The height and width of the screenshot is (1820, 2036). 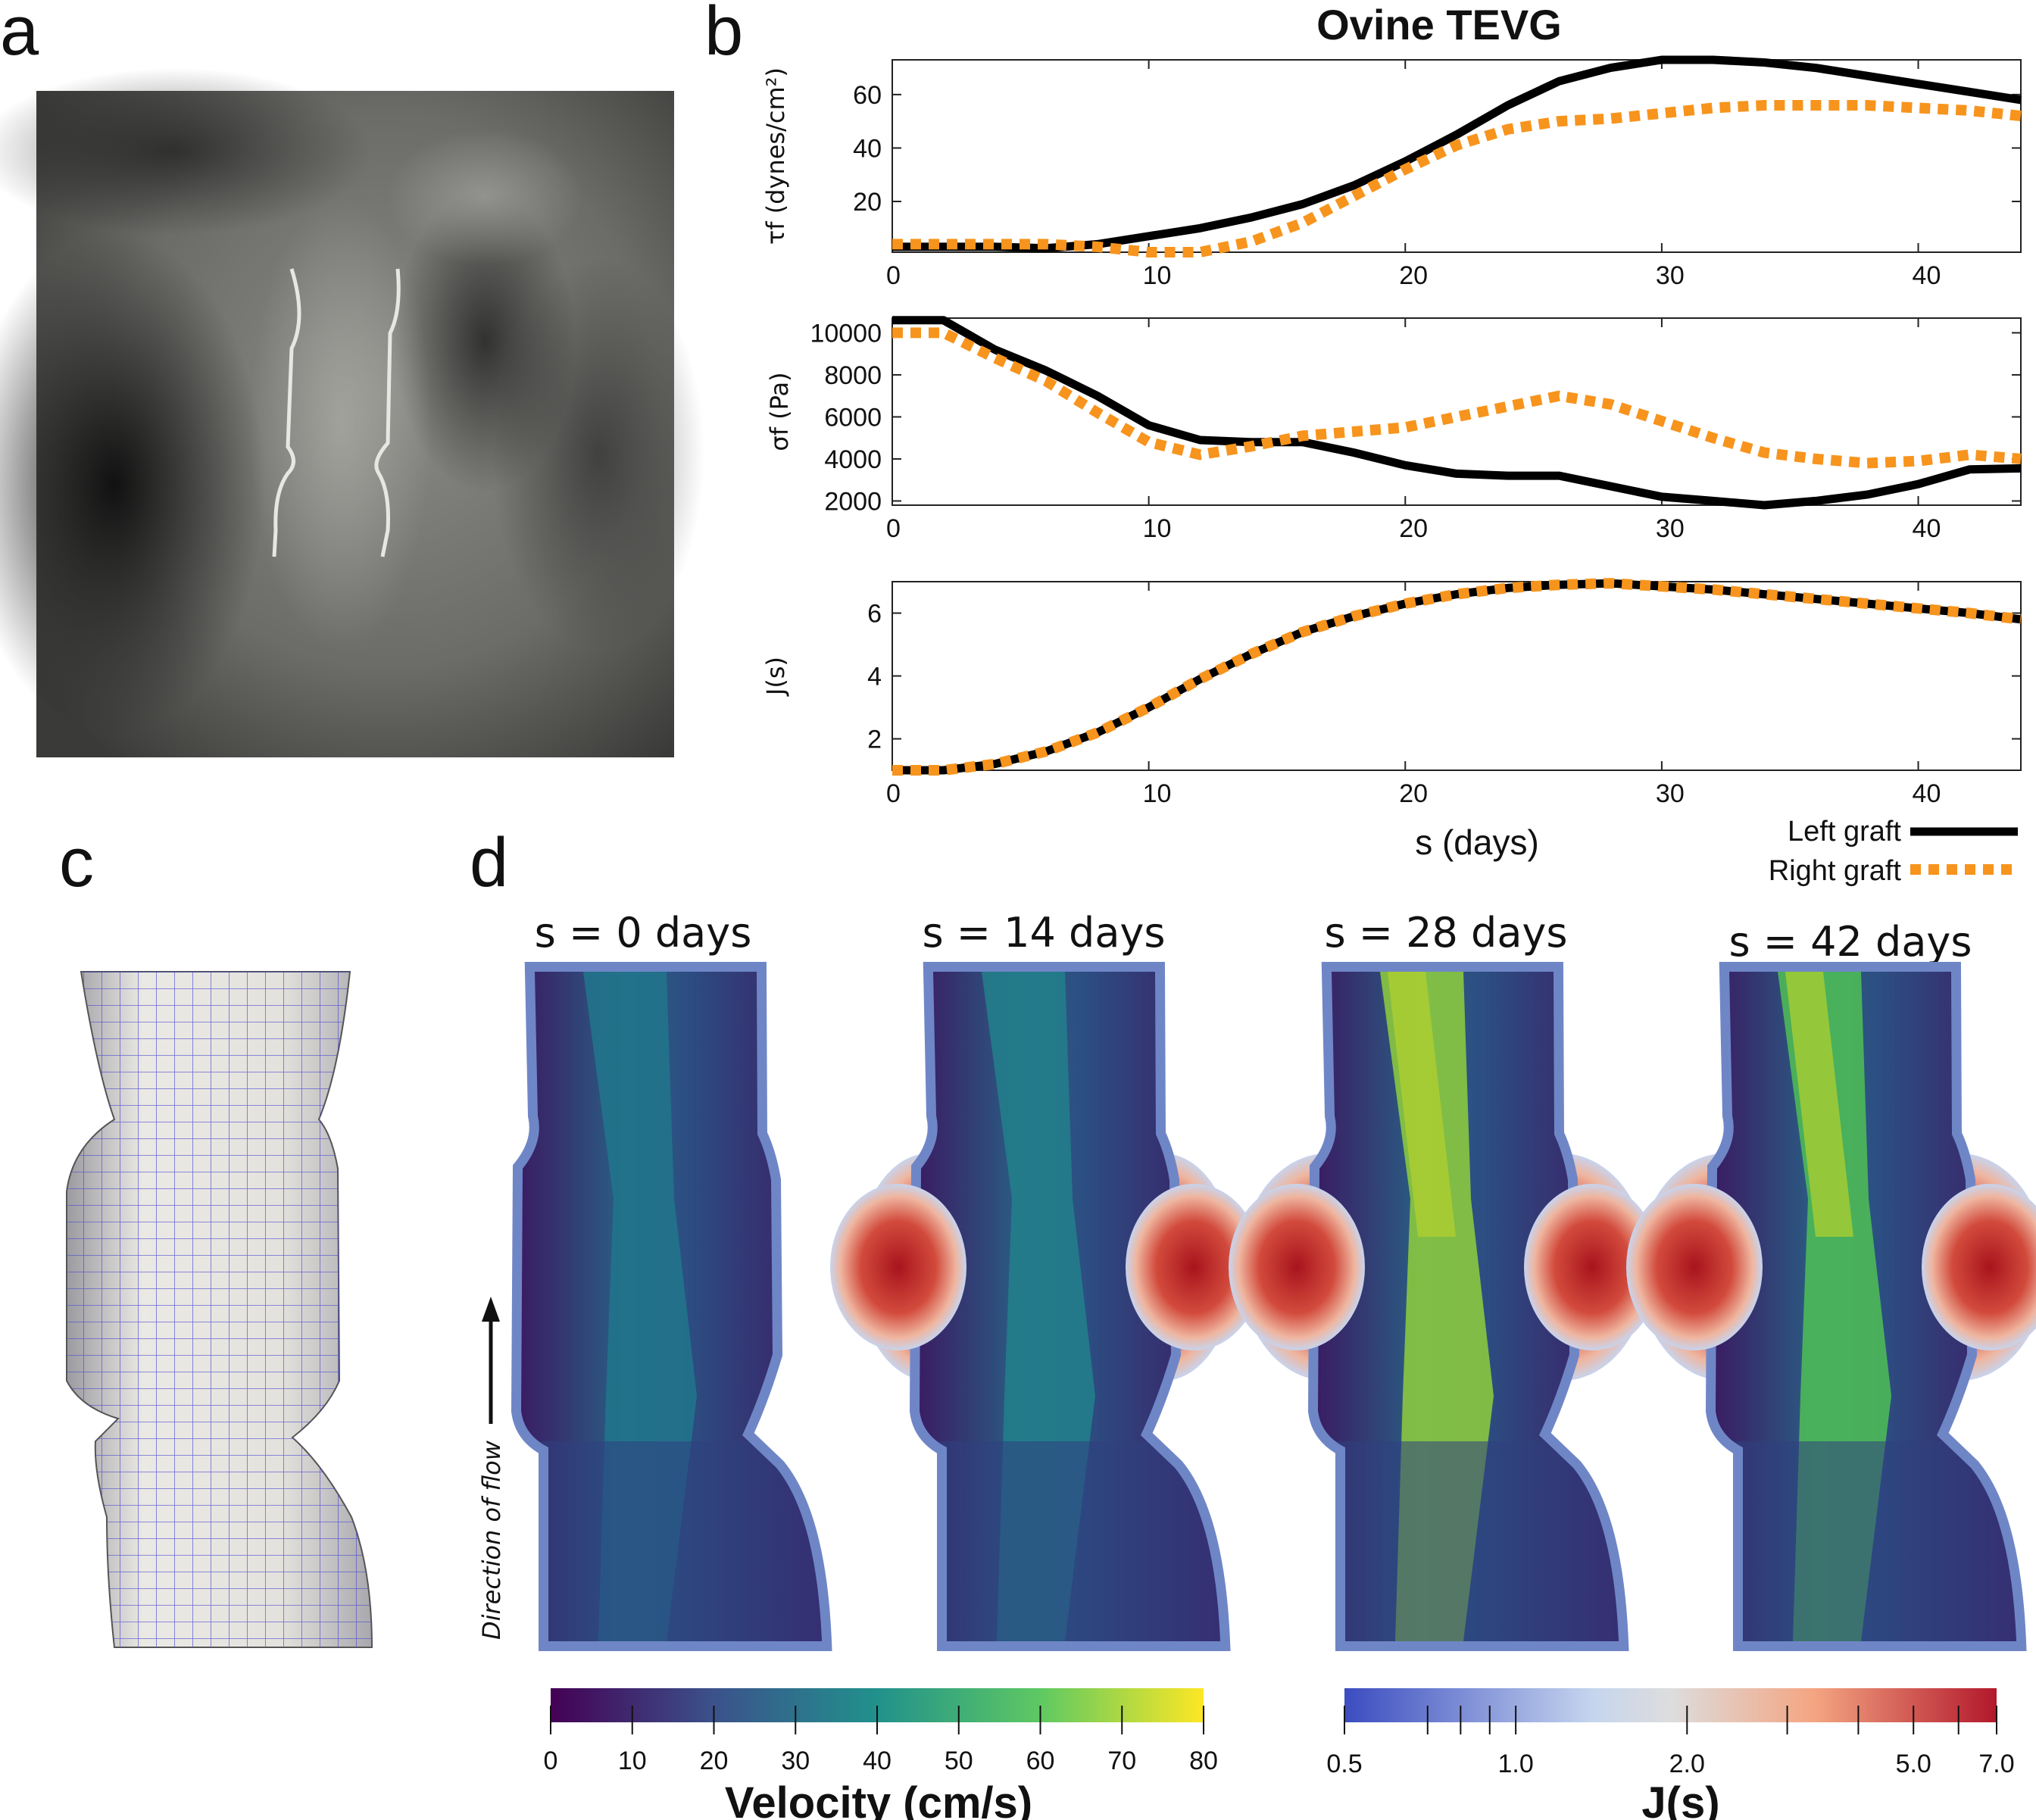 What do you see at coordinates (632, 1761) in the screenshot?
I see `velocity-tick-label: 10` at bounding box center [632, 1761].